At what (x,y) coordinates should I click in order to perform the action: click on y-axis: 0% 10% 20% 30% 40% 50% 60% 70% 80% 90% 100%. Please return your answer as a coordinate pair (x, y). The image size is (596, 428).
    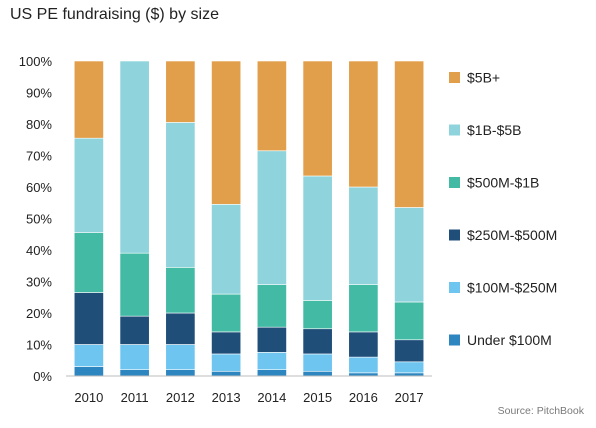
    Looking at the image, I should click on (36, 219).